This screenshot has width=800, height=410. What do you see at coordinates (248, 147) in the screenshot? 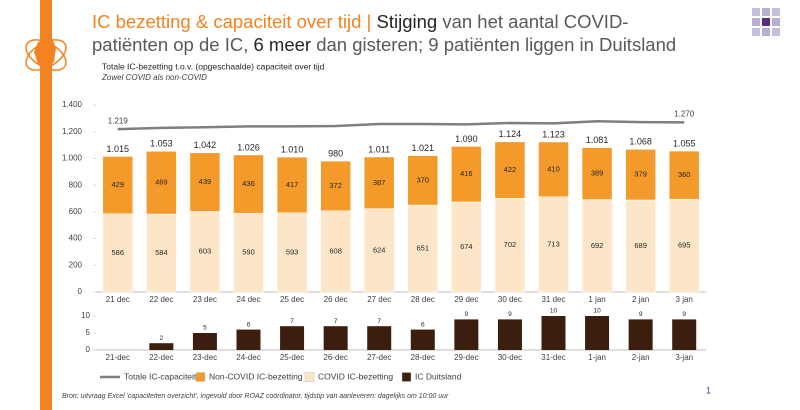
I see `total-label: 1.026` at bounding box center [248, 147].